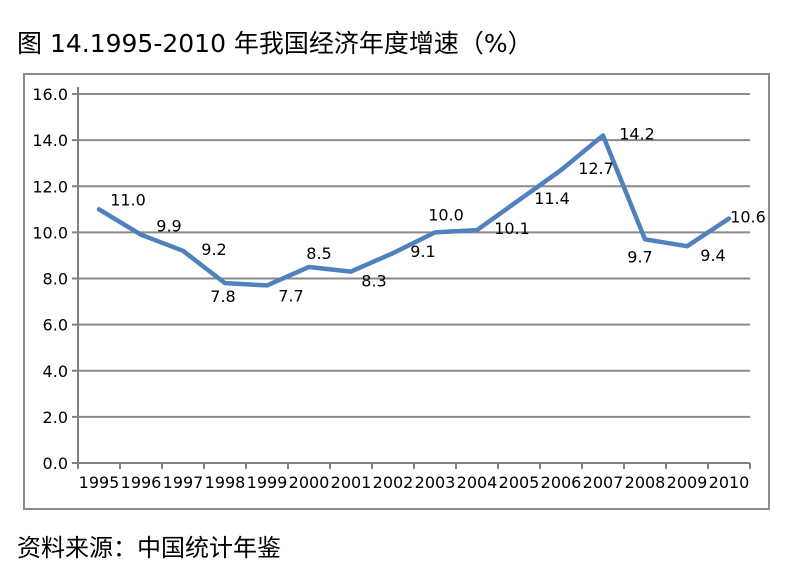 This screenshot has width=801, height=574. What do you see at coordinates (748, 217) in the screenshot?
I see `data-label: 10.6` at bounding box center [748, 217].